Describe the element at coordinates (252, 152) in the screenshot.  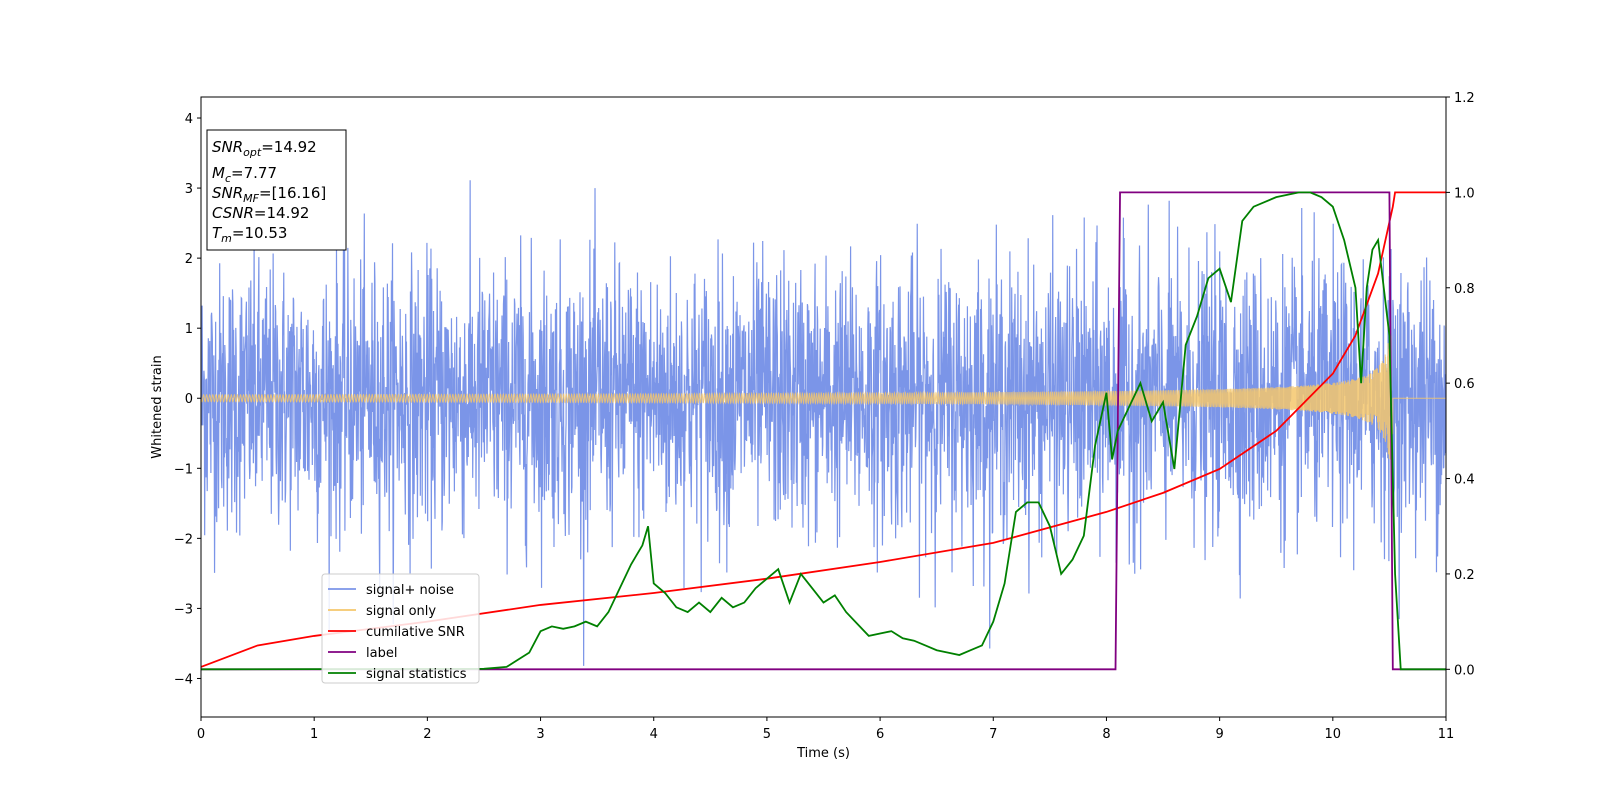
I see `snr-opt-sub: opt` at that location.